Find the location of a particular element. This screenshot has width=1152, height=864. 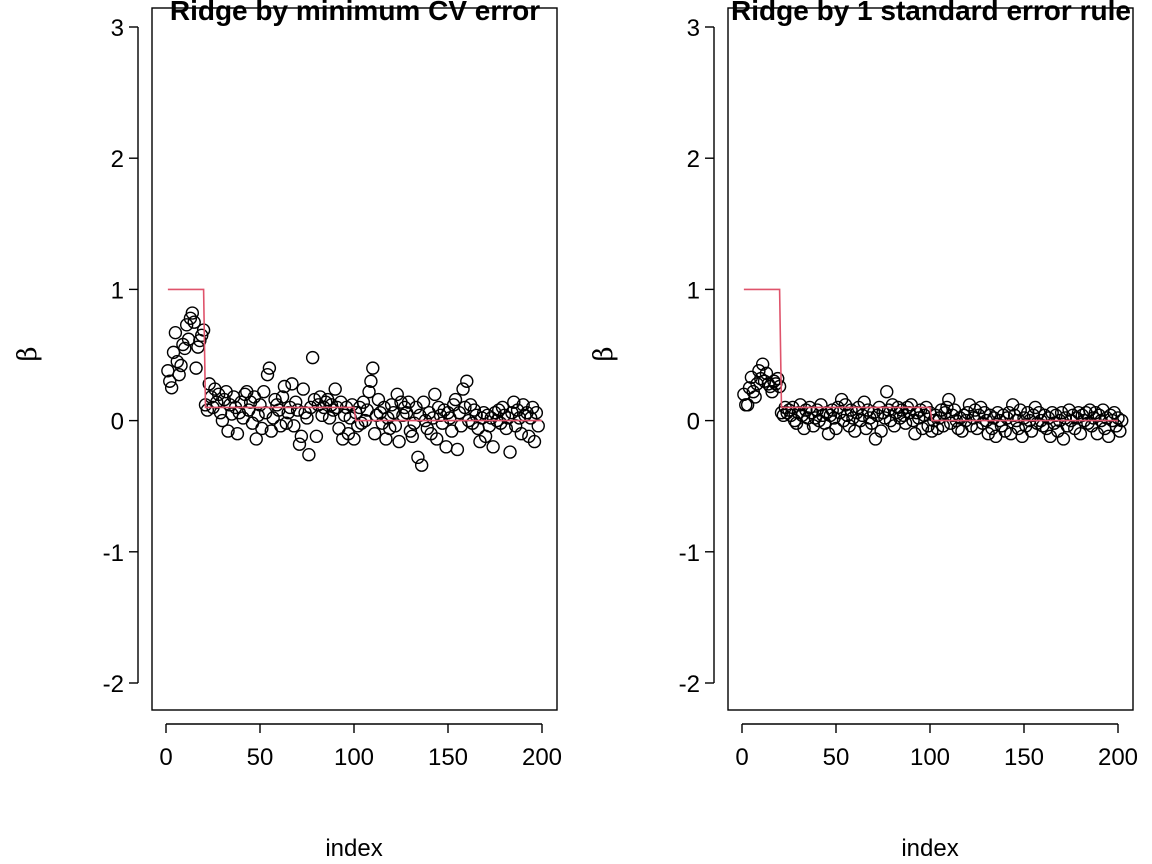

y-axis: -2 -1 0 1 2 3 is located at coordinates (121, 356).